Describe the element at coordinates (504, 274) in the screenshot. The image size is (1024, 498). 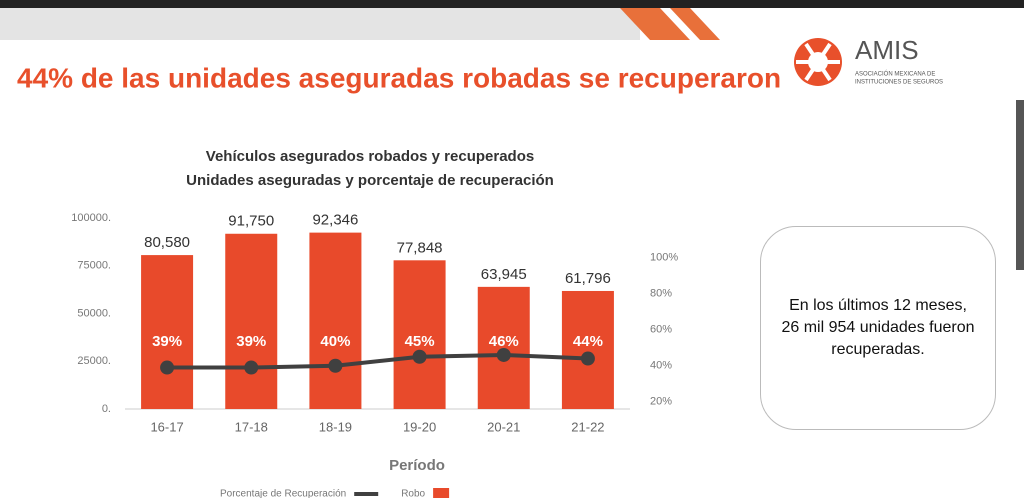
I see `bar-value-label: 63,945` at that location.